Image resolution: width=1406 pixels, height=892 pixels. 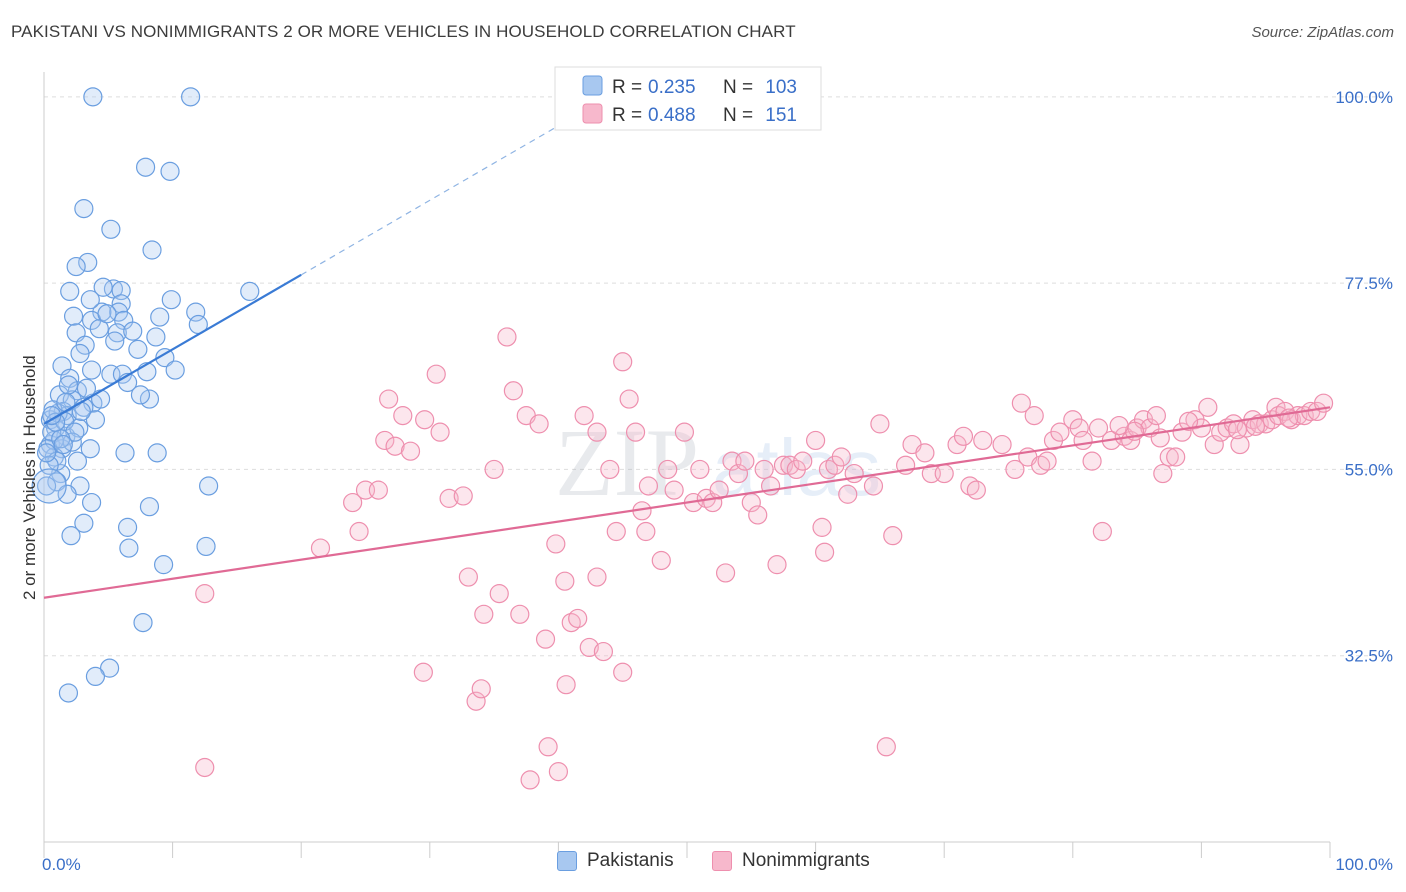 I want to click on stats-n-value-0: 103, so click(x=781, y=87).